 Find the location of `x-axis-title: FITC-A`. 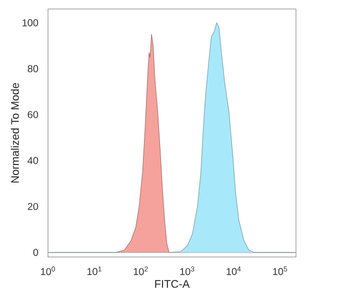

x-axis-title: FITC-A is located at coordinates (172, 284).